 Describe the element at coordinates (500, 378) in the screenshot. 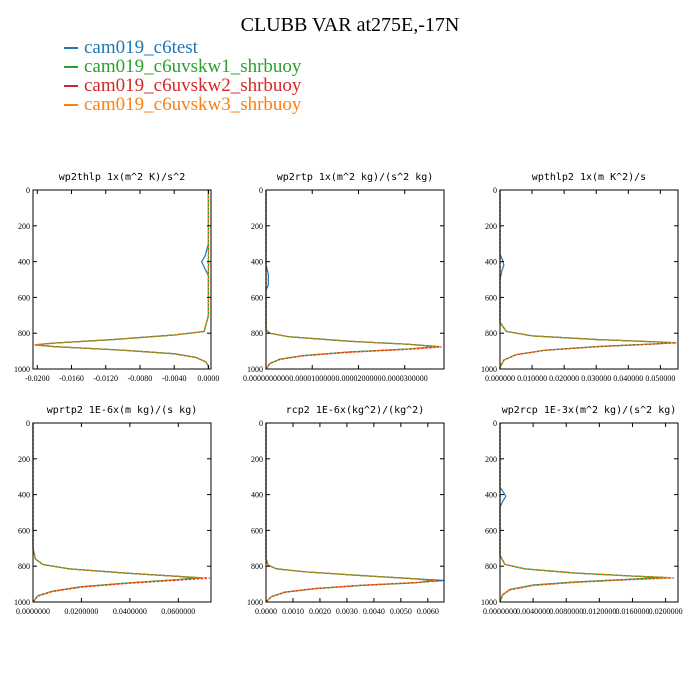

I see `x-tick-label: 0.000000` at that location.